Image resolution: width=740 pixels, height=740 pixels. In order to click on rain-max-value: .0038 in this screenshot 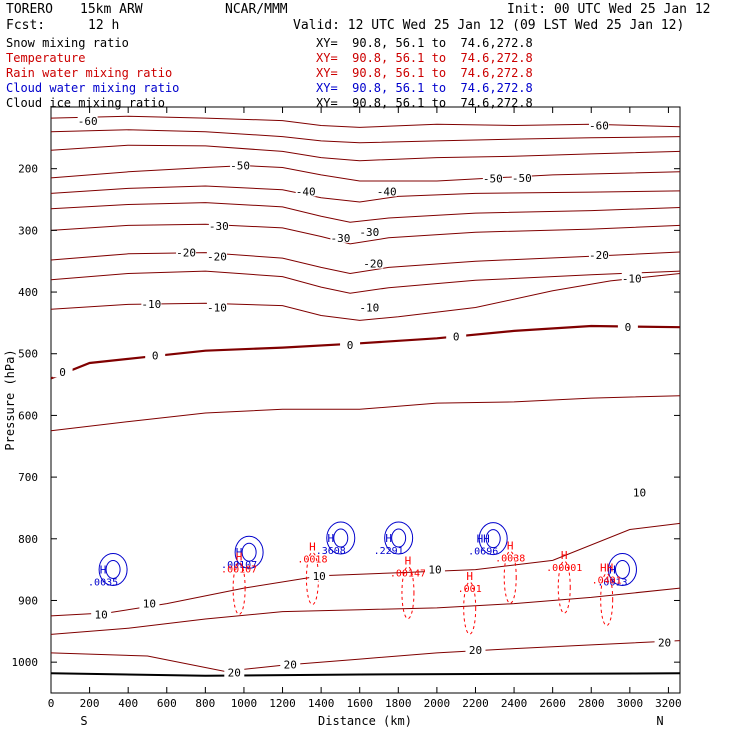, I will do `click(510, 558)`.